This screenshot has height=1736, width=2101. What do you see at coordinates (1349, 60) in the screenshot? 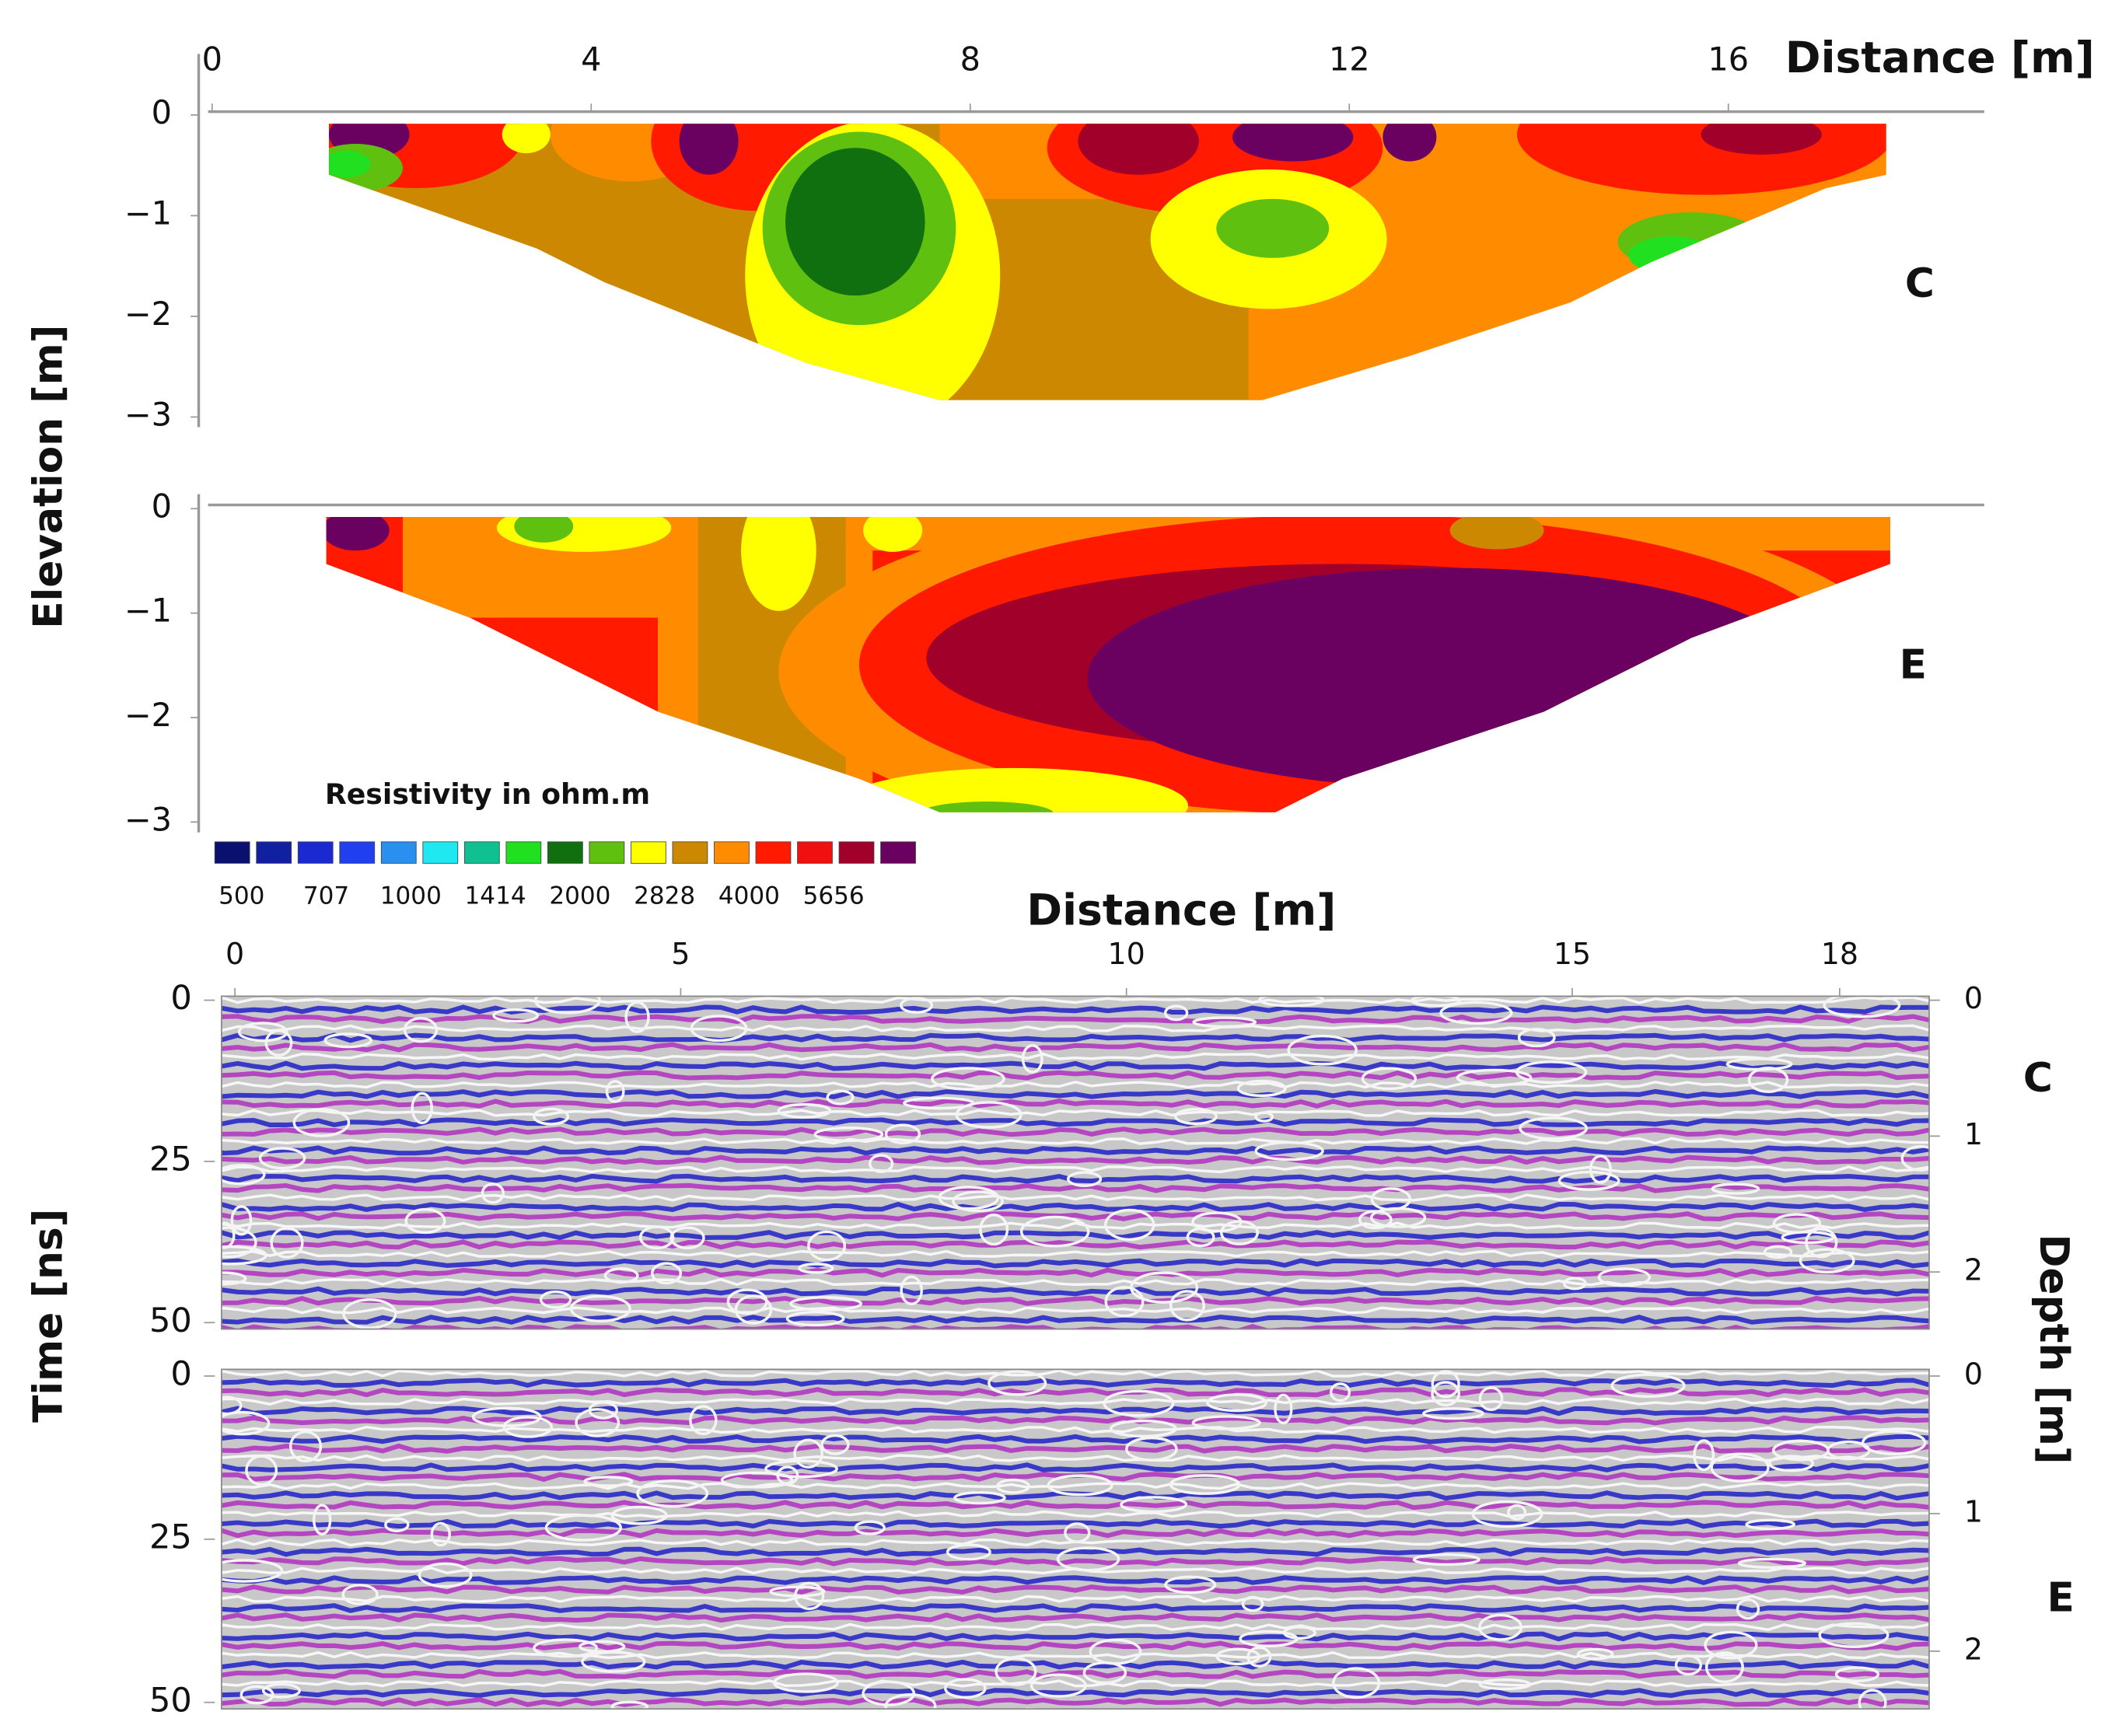
I see `x-tick-label: 12` at bounding box center [1349, 60].